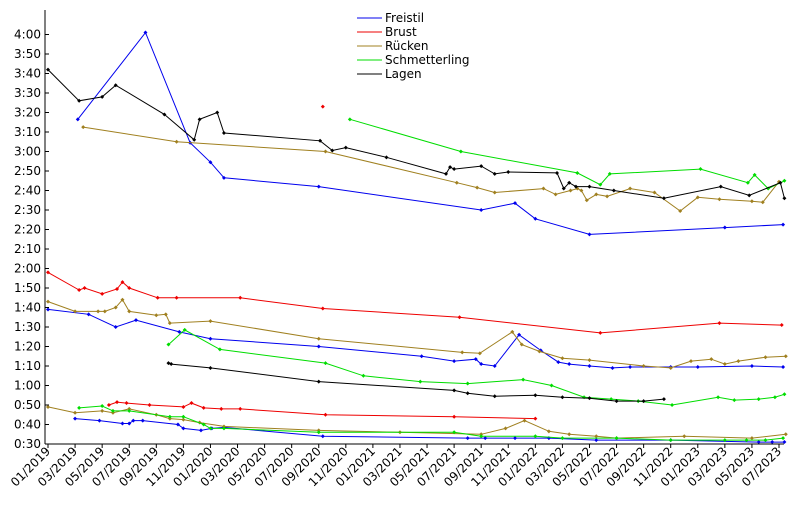  Describe the element at coordinates (27, 152) in the screenshot. I see `y-tick-label: 3:00` at that location.